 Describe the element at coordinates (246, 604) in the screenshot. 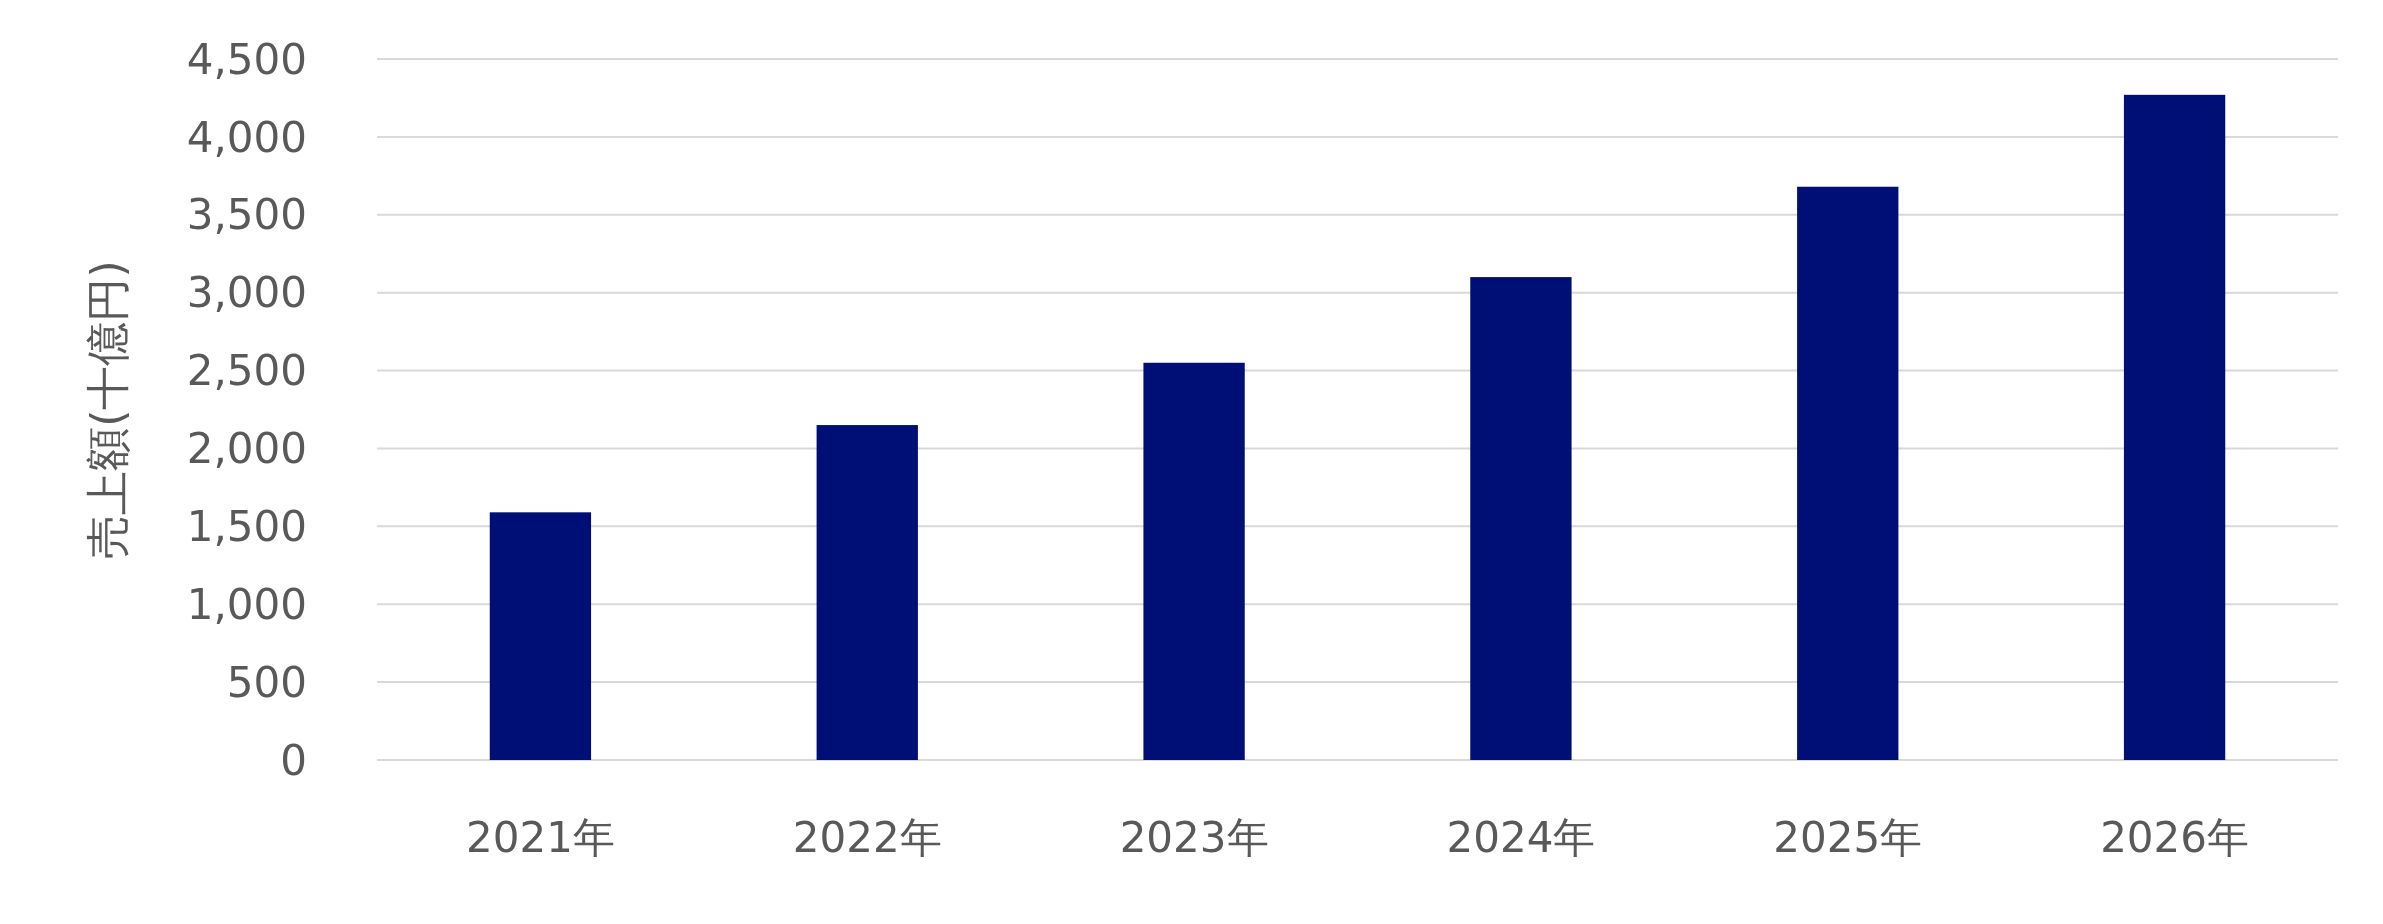

I see `y-tick-label: 1,000` at that location.